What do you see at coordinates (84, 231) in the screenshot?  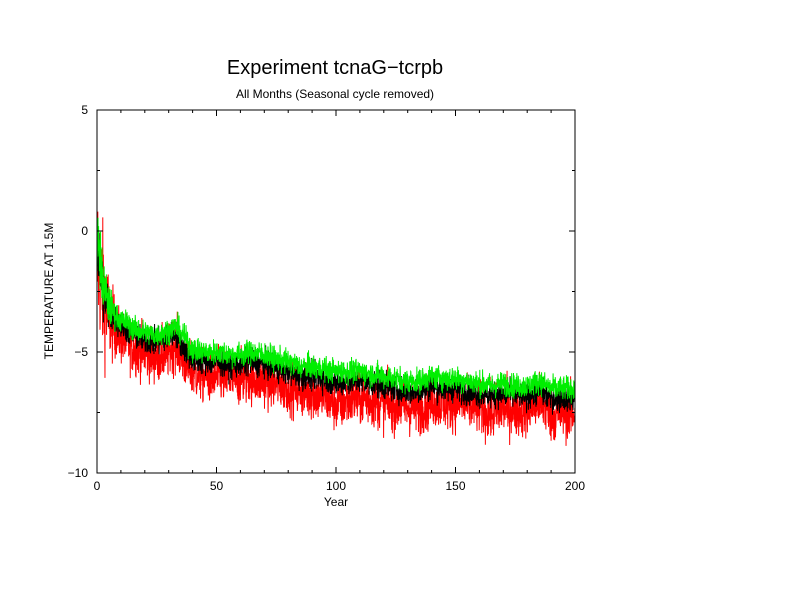 I see `y-tick-label: 0` at bounding box center [84, 231].